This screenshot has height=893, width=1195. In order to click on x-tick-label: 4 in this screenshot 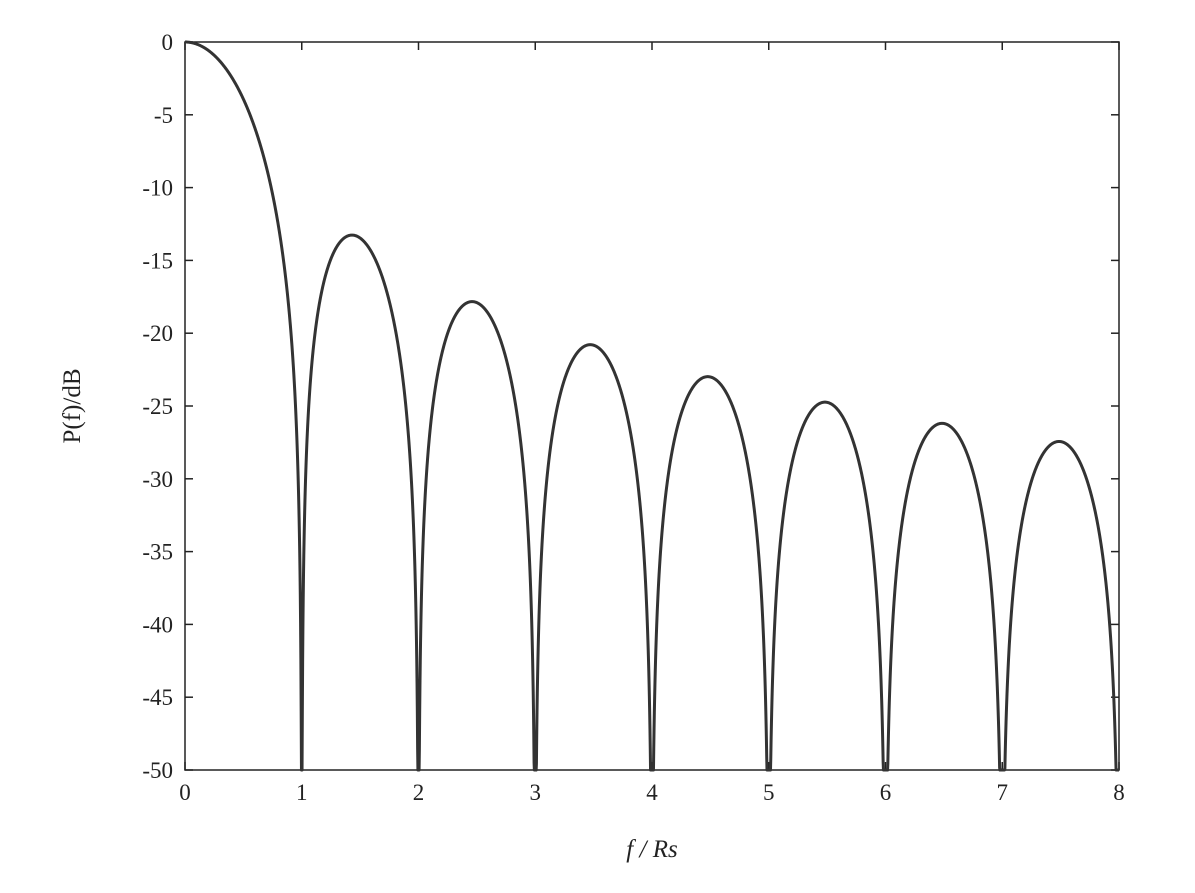, I will do `click(652, 792)`.